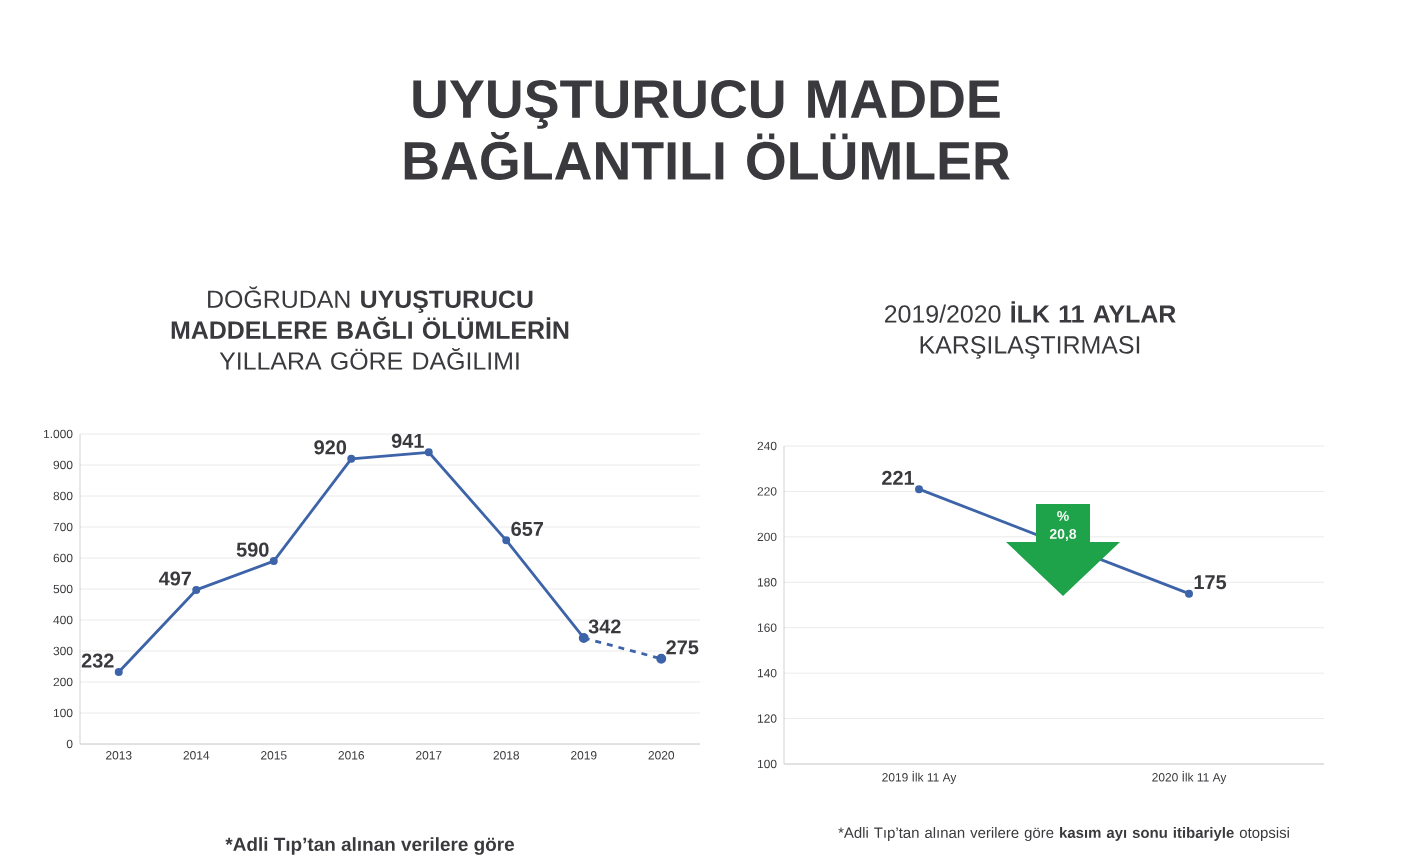 Image resolution: width=1412 pixels, height=862 pixels. I want to click on chart-title: 2019/2020 İLK 11 AYLAR KARŞILAŞTIRMASI, so click(1030, 330).